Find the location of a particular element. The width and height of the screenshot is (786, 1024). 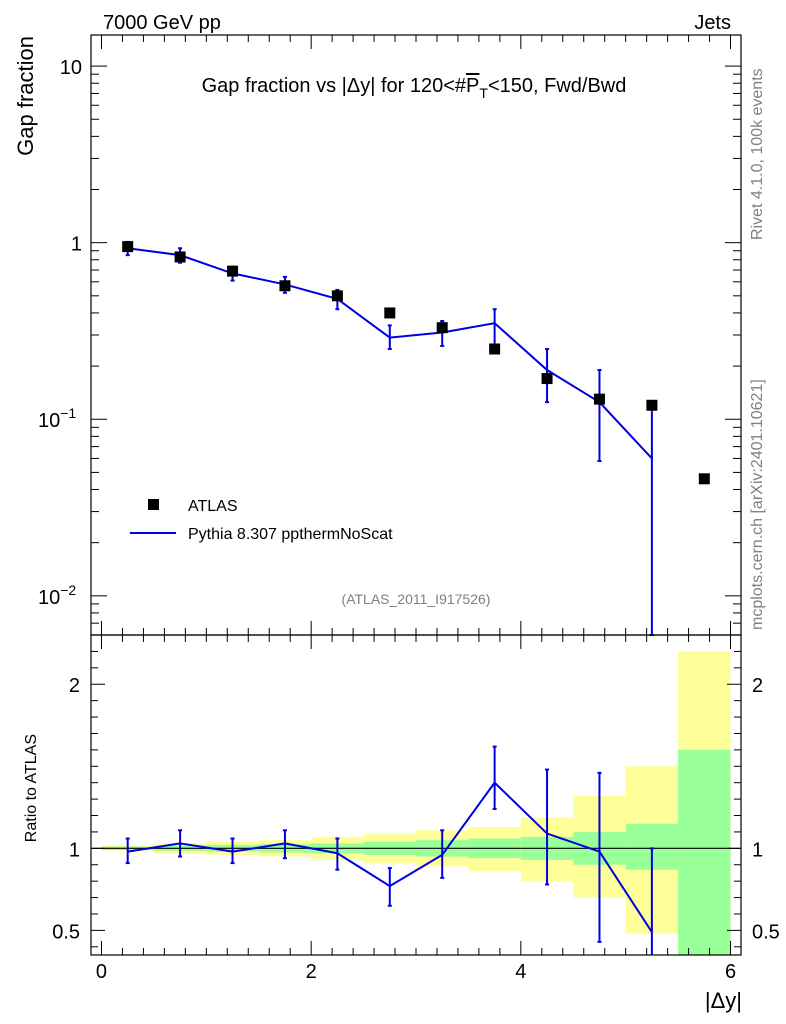

main-y-tick-label: 1 is located at coordinates (76, 245).